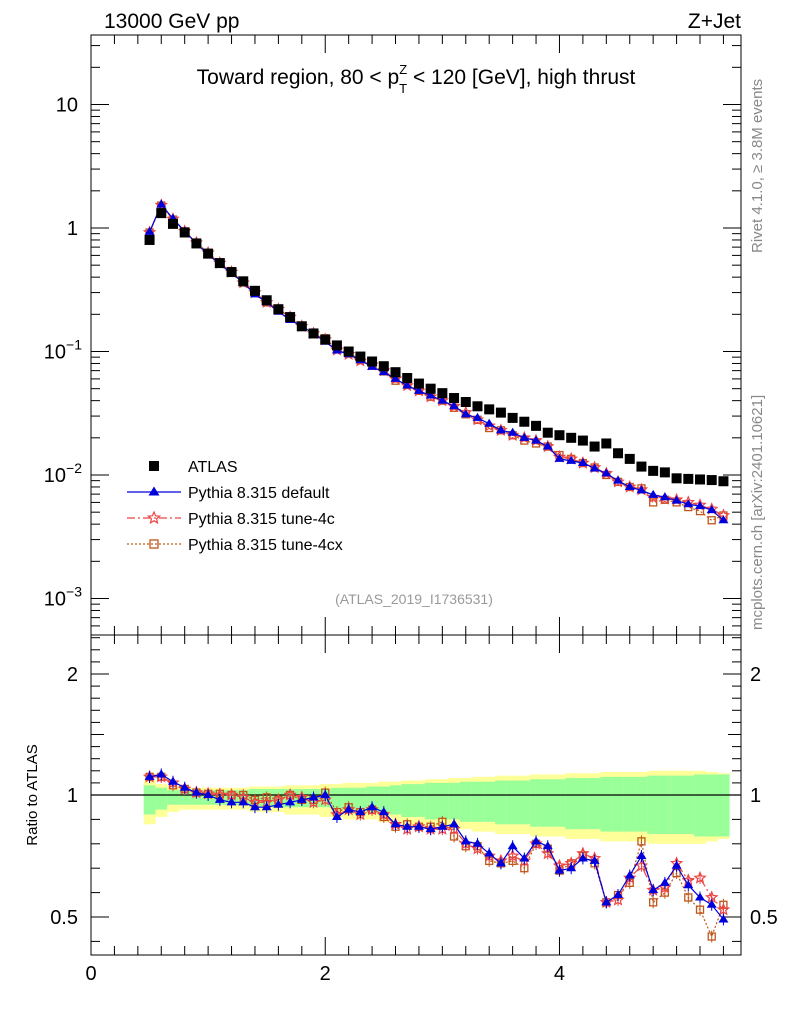 The height and width of the screenshot is (1024, 786). What do you see at coordinates (764, 918) in the screenshot?
I see `ratio-ytick-label-right: 0.5` at bounding box center [764, 918].